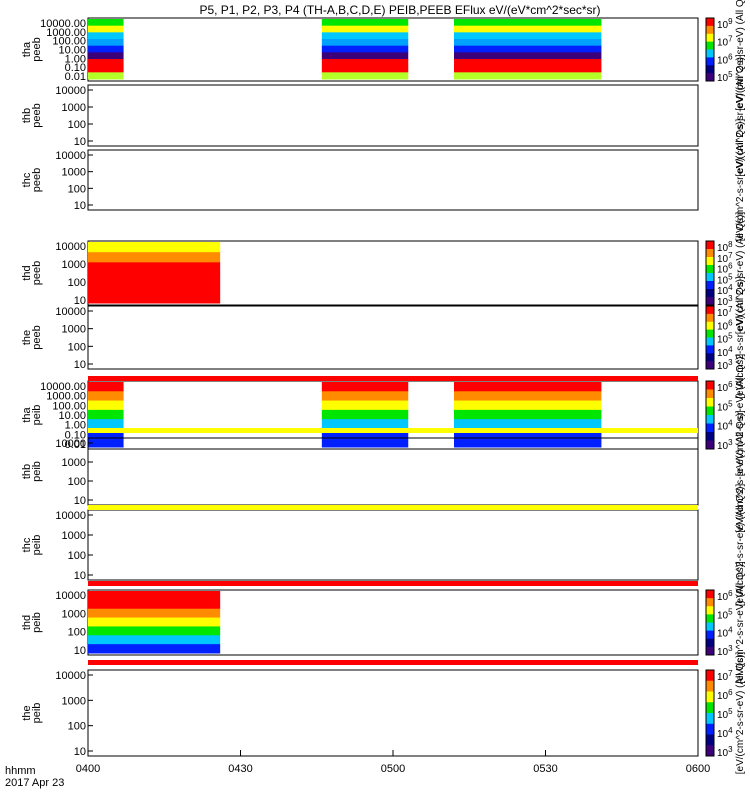  I want to click on x-tick-label: 0600, so click(698, 769).